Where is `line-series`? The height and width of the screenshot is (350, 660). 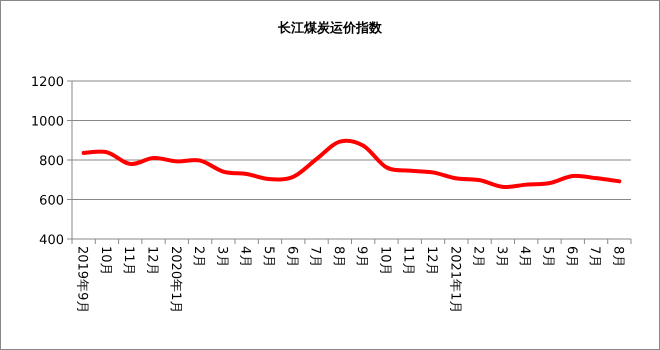
line-series is located at coordinates (352, 163).